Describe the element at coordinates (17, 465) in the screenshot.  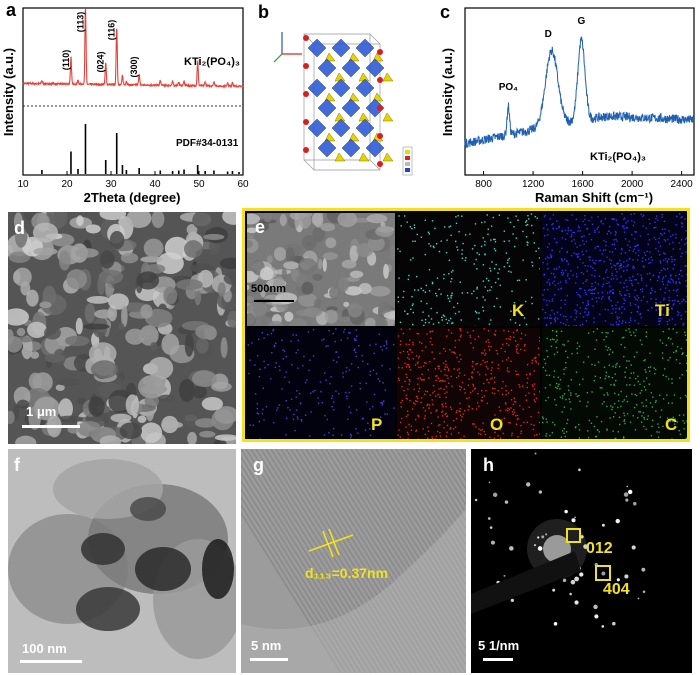
I see `panel-letter-f: f` at that location.